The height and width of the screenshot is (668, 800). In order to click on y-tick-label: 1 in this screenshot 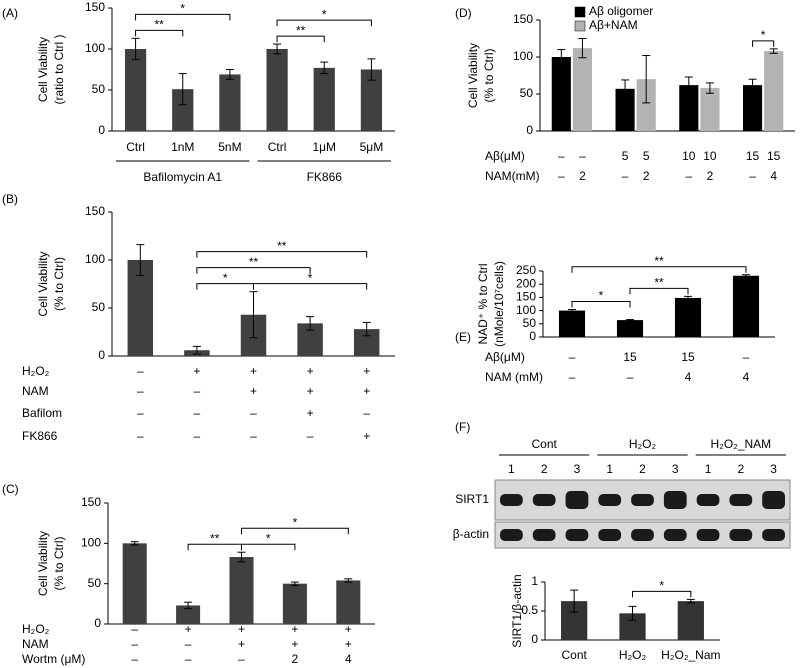, I will do `click(534, 581)`.